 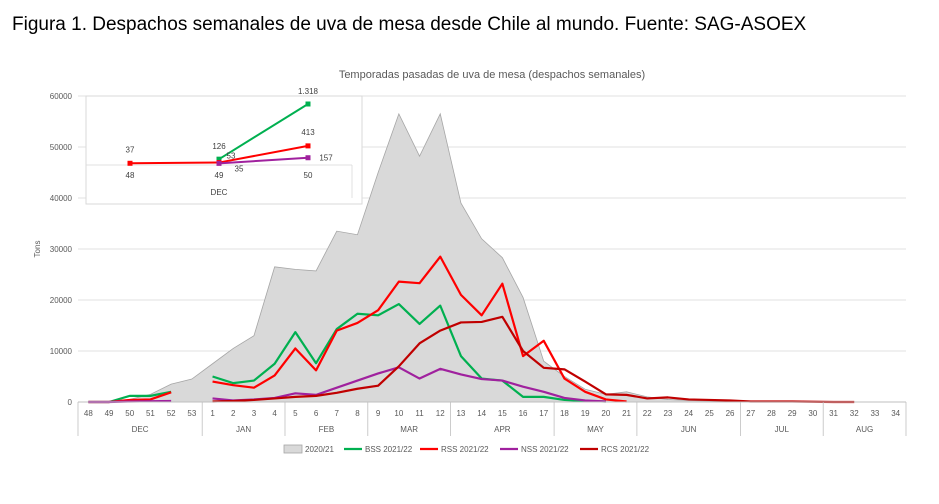 I want to click on x-tick-label: 25, so click(x=709, y=413).